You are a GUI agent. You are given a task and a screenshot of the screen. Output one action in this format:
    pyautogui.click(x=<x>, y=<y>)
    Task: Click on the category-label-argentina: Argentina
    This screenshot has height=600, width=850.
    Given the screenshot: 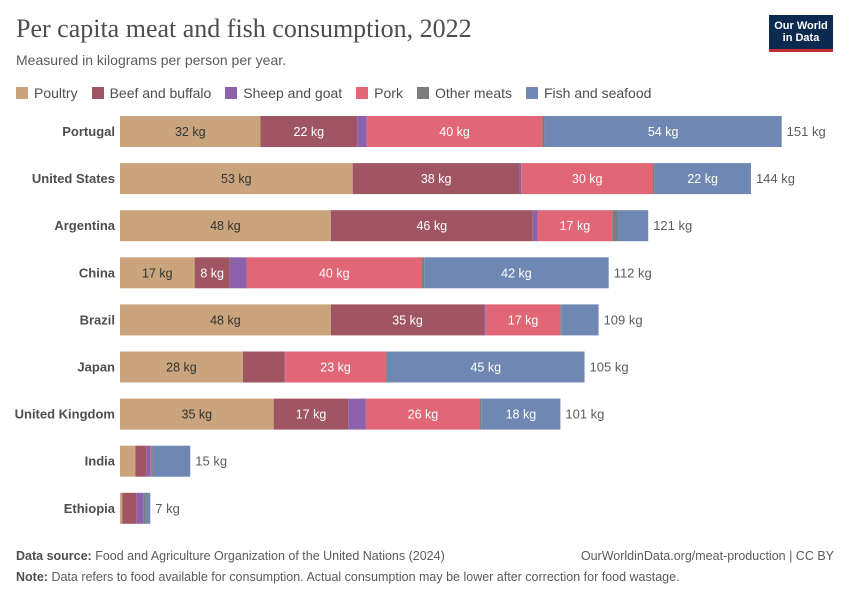 What is the action you would take?
    pyautogui.click(x=84, y=225)
    